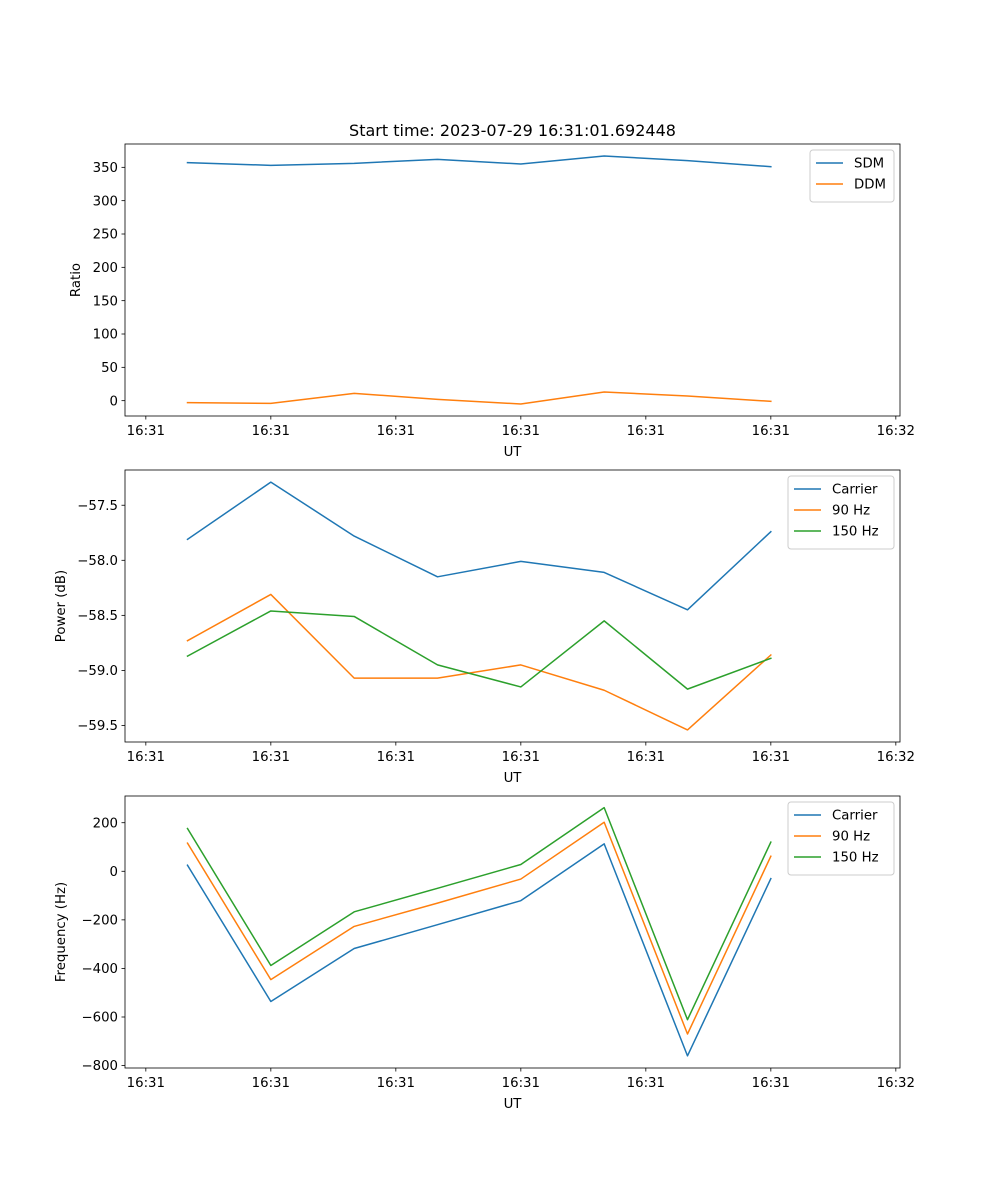  I want to click on legend-label: DDM, so click(870, 185).